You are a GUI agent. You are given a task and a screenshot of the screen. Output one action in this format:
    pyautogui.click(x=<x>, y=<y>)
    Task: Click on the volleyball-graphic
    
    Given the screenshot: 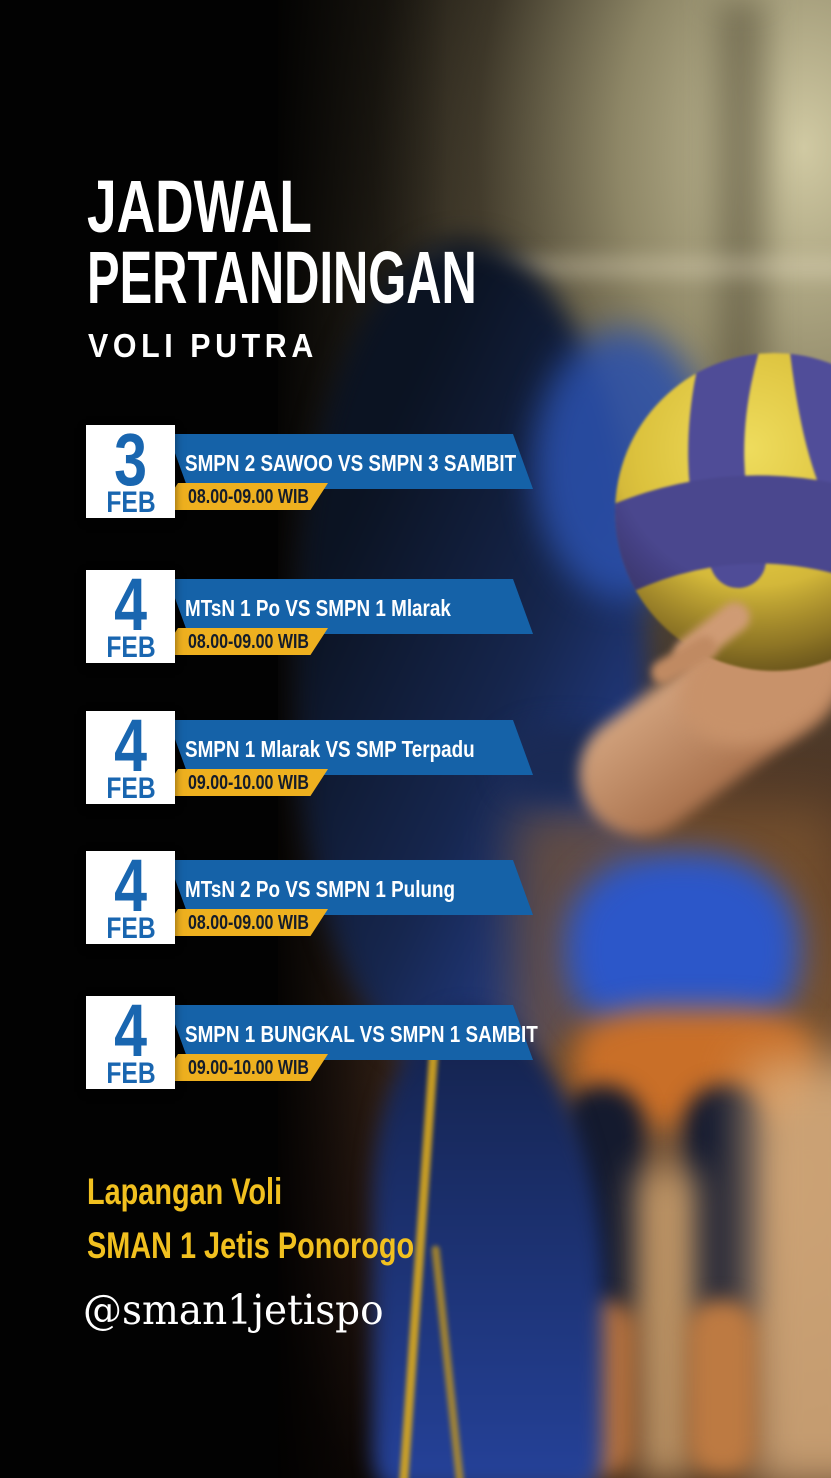 What is the action you would take?
    pyautogui.click(x=723, y=512)
    